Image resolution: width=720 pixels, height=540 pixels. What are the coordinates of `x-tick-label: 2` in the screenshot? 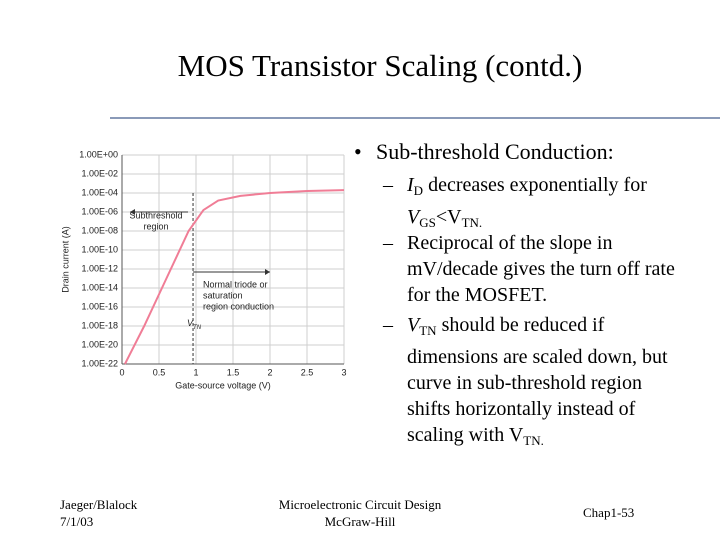 It's located at (269, 372).